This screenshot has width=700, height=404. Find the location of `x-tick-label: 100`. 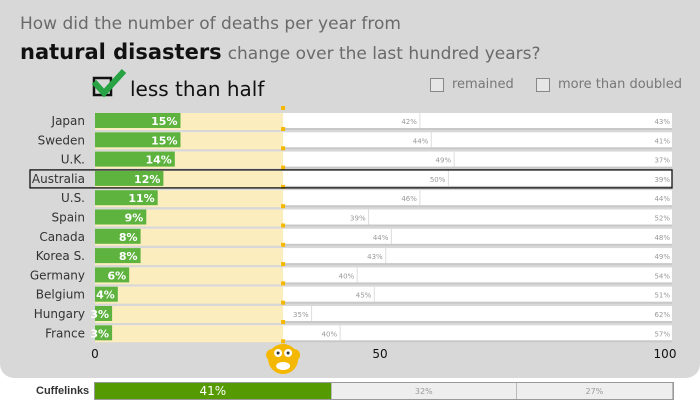

x-tick-label: 100 is located at coordinates (665, 354).